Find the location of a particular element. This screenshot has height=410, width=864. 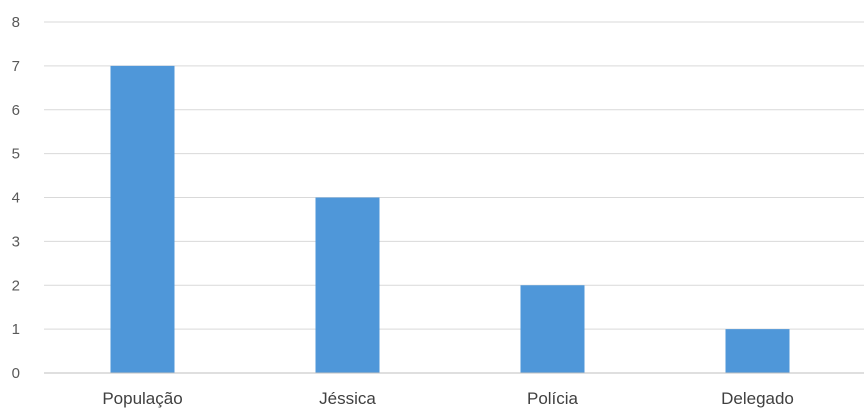

y-tick-label: 7 is located at coordinates (16, 66).